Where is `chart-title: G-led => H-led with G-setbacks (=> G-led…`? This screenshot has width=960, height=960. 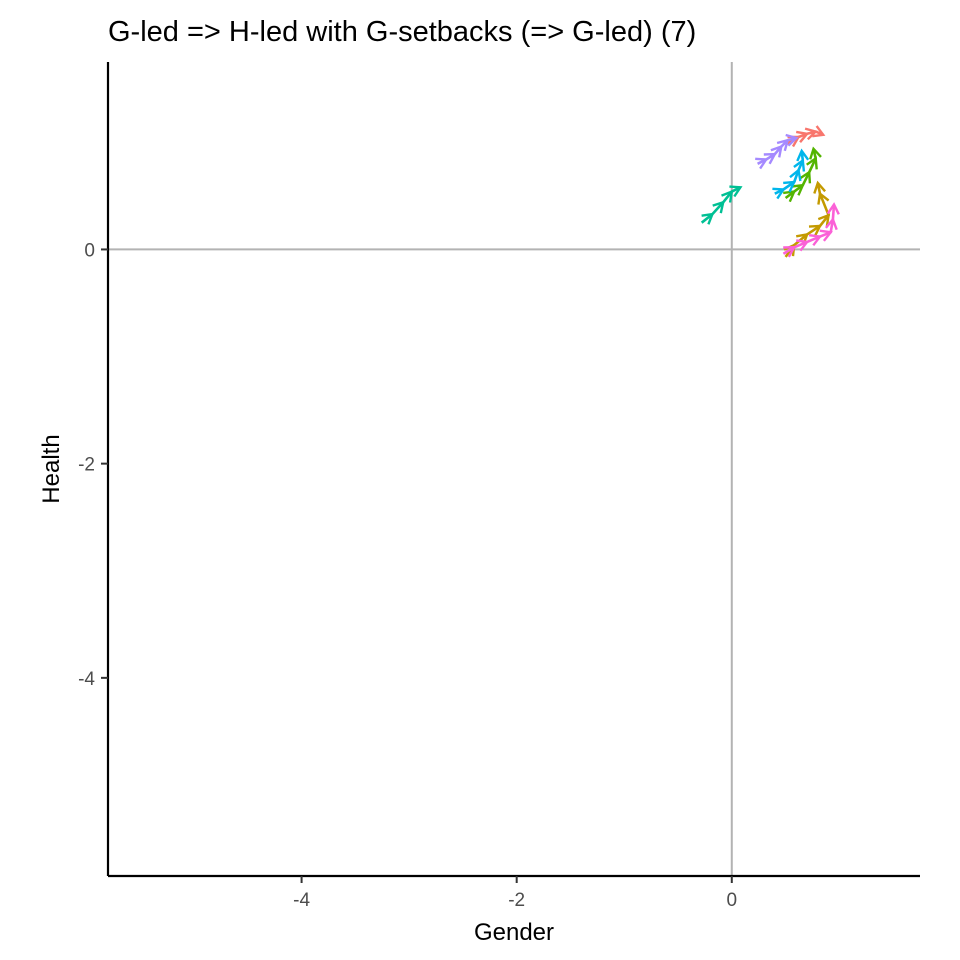
chart-title: G-led => H-led with G-setbacks (=> G-led… is located at coordinates (402, 32).